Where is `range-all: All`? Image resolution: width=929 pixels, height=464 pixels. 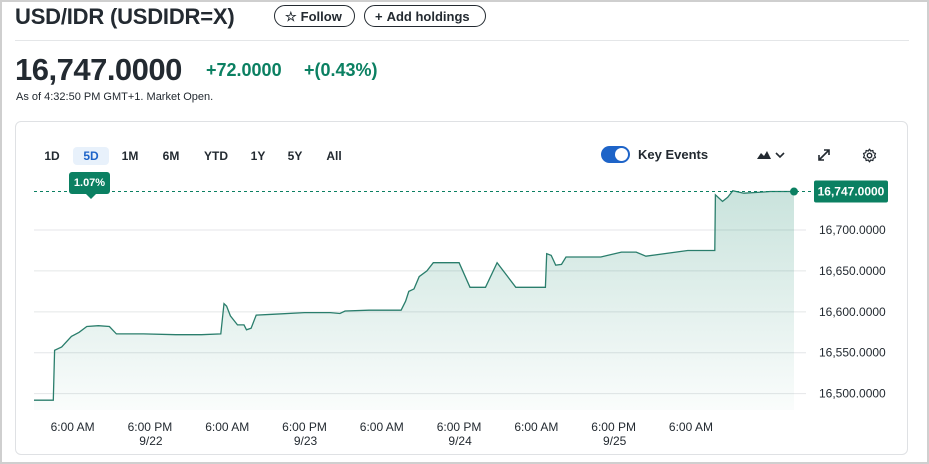
range-all: All is located at coordinates (334, 156).